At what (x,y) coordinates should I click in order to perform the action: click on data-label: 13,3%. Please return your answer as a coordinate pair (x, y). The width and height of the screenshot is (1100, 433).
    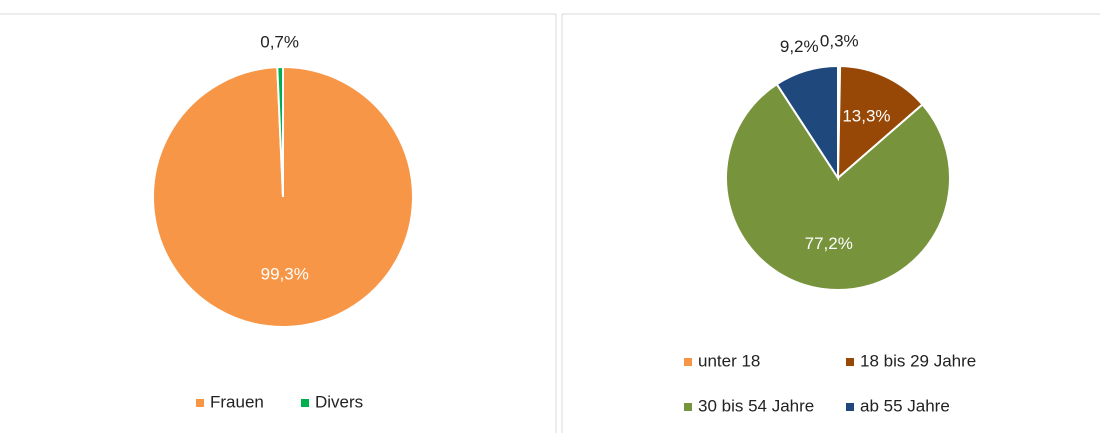
    Looking at the image, I should click on (866, 116).